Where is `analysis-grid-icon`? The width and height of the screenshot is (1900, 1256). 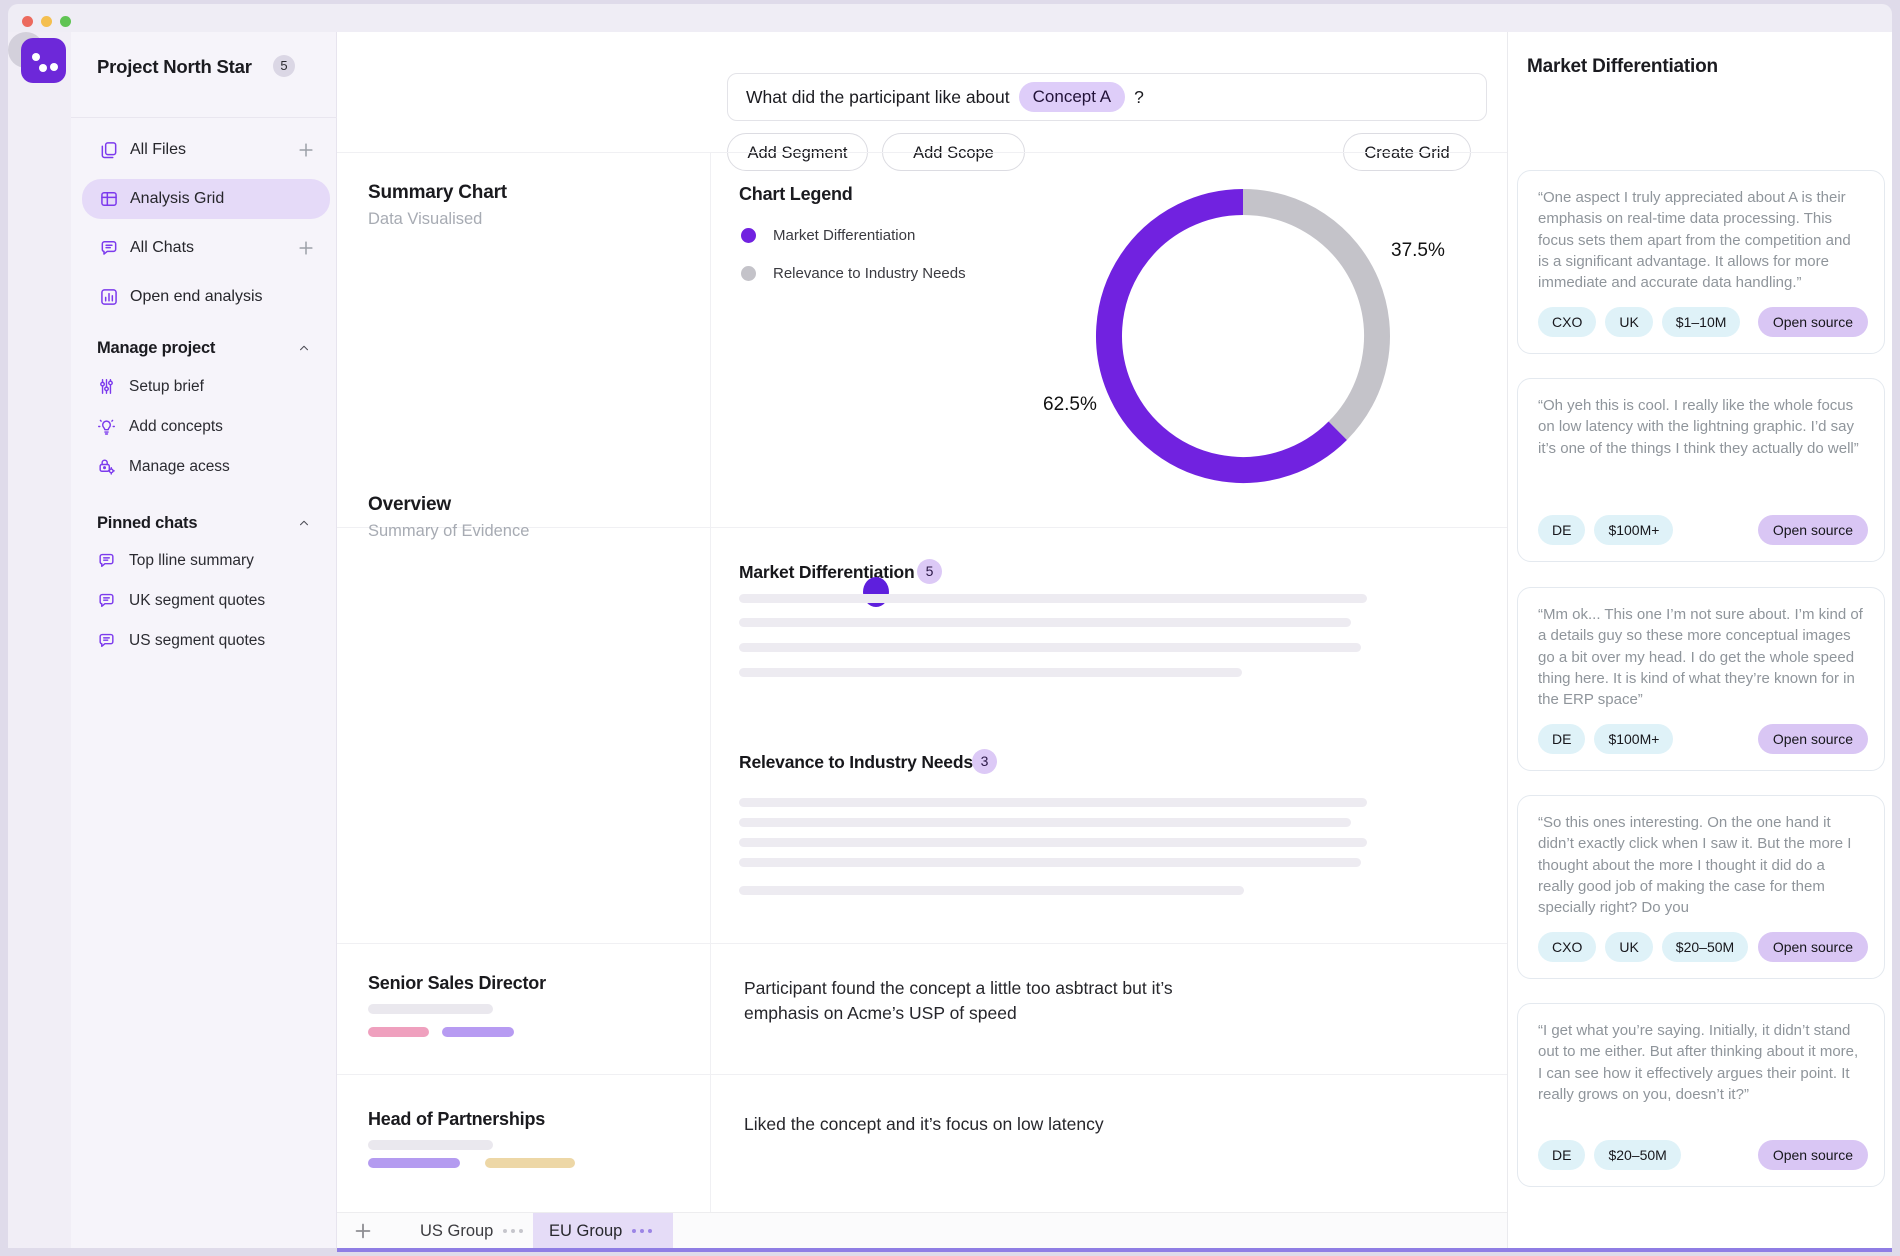
analysis-grid-icon is located at coordinates (109, 199).